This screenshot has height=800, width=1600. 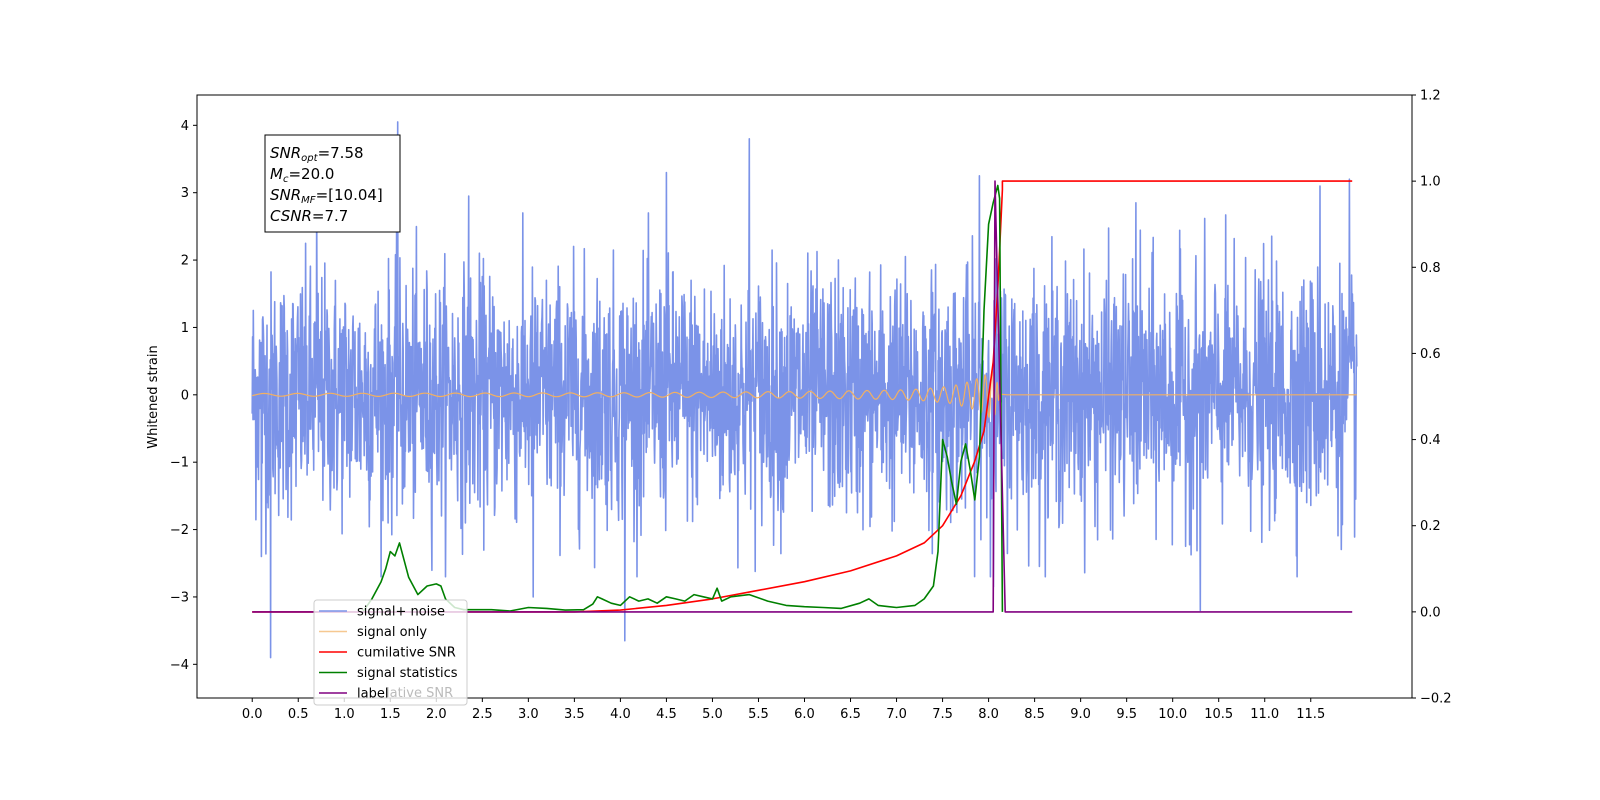 What do you see at coordinates (179, 530) in the screenshot?
I see `y-left-tick-label: −2` at bounding box center [179, 530].